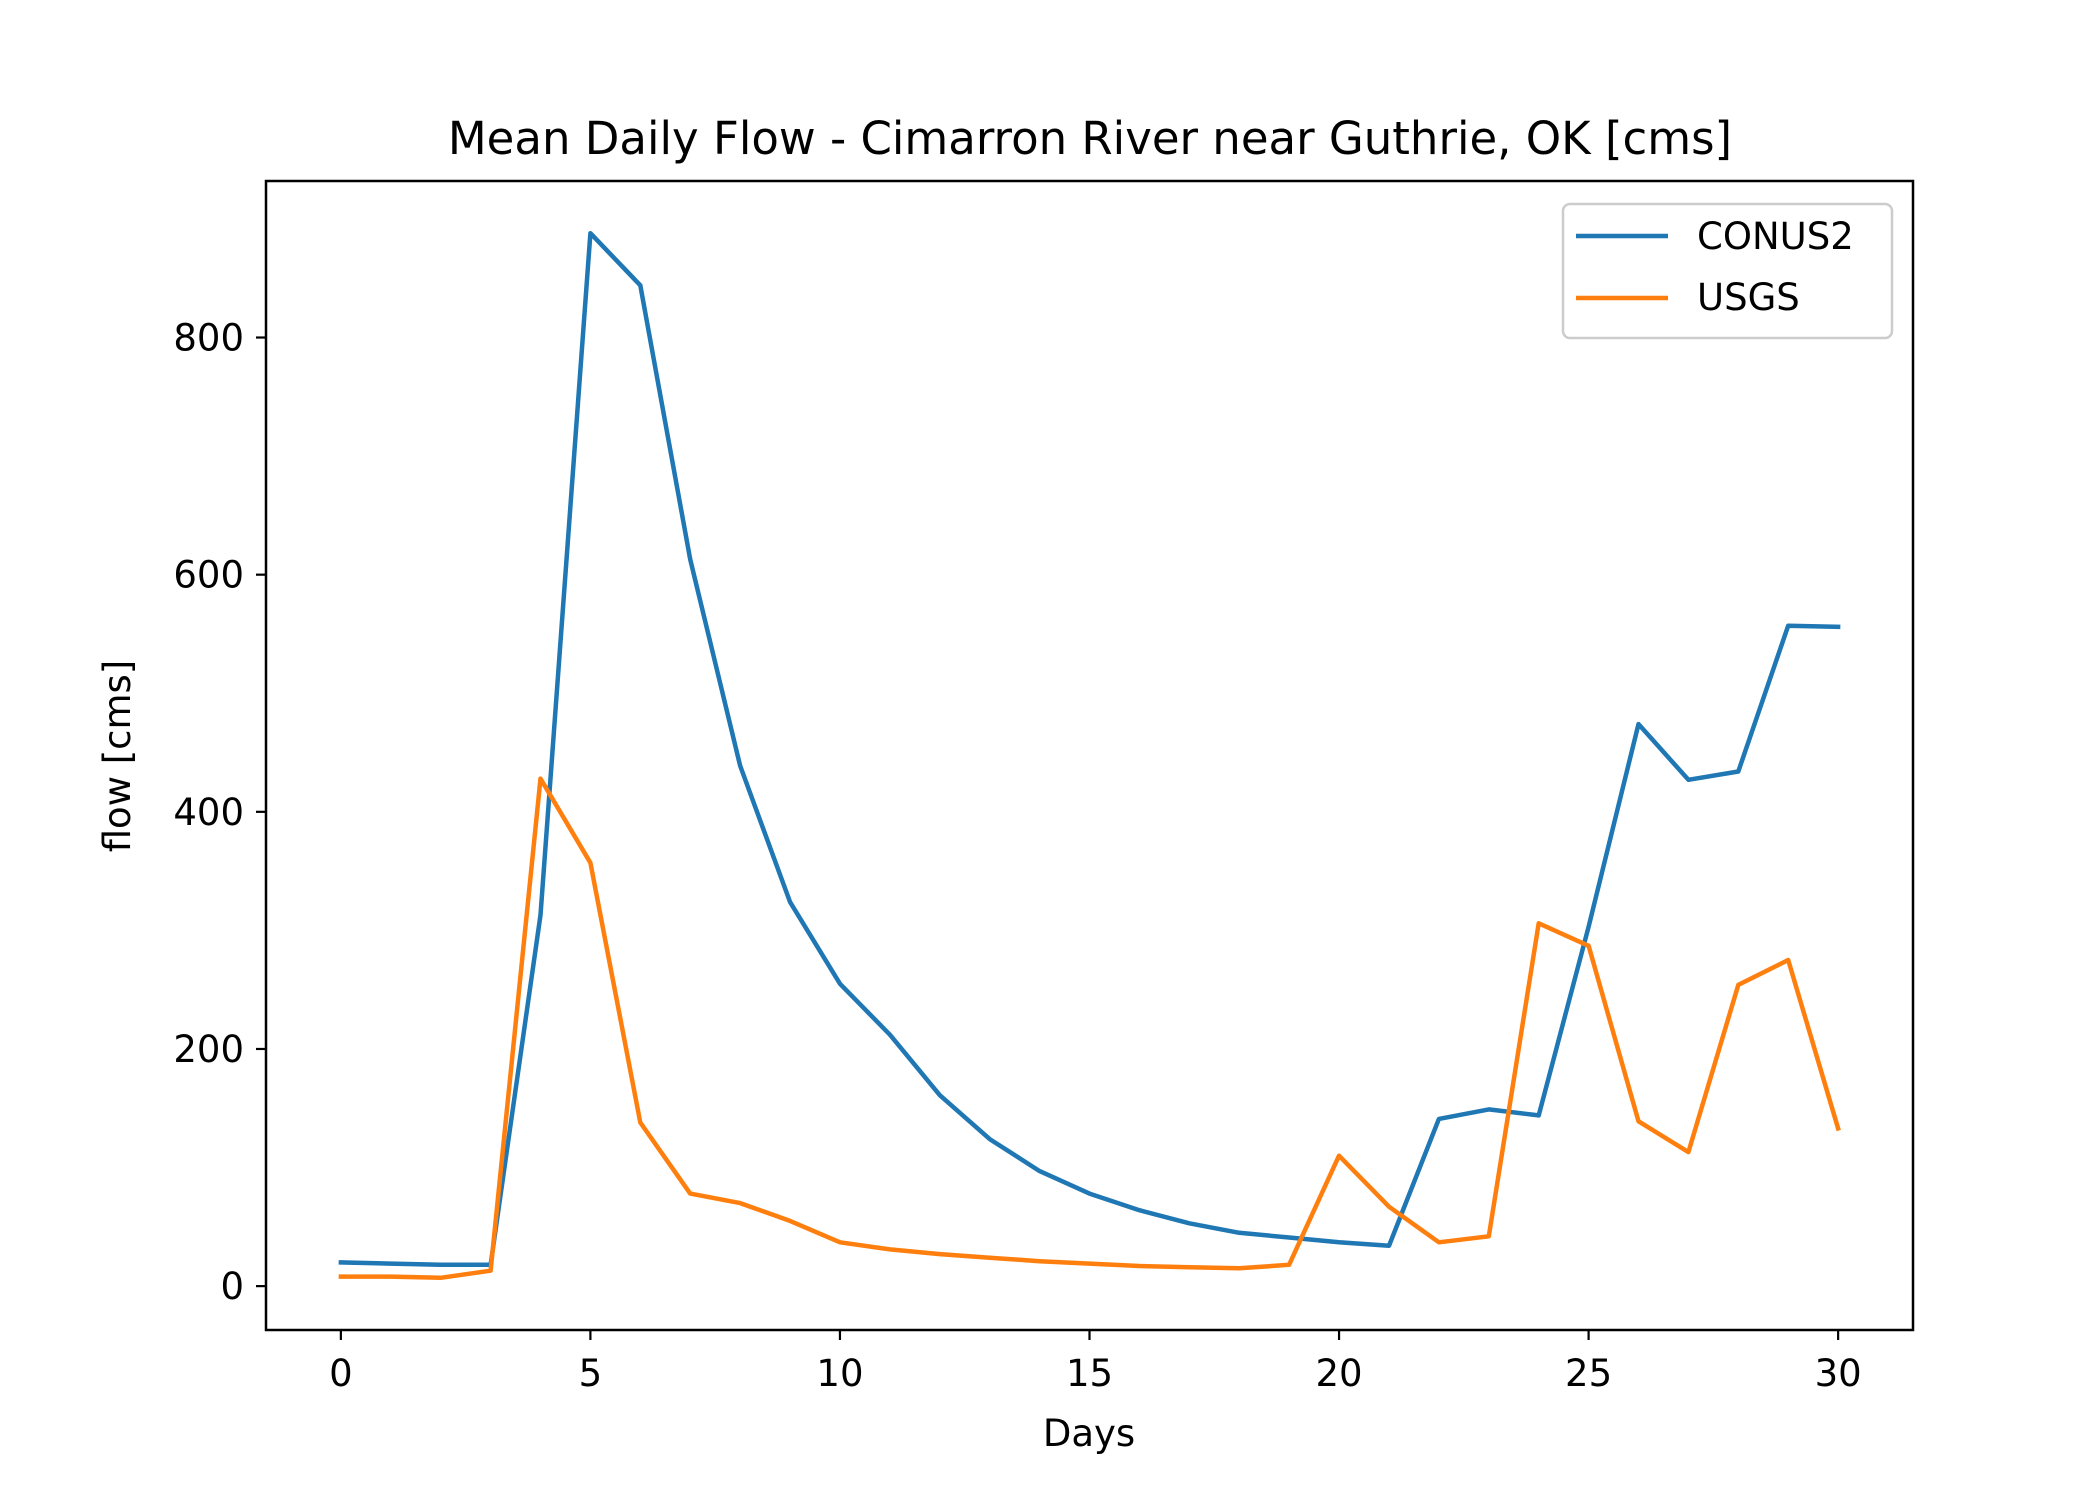  Describe the element at coordinates (1089, 1433) in the screenshot. I see `x-axis-label: Days` at that location.